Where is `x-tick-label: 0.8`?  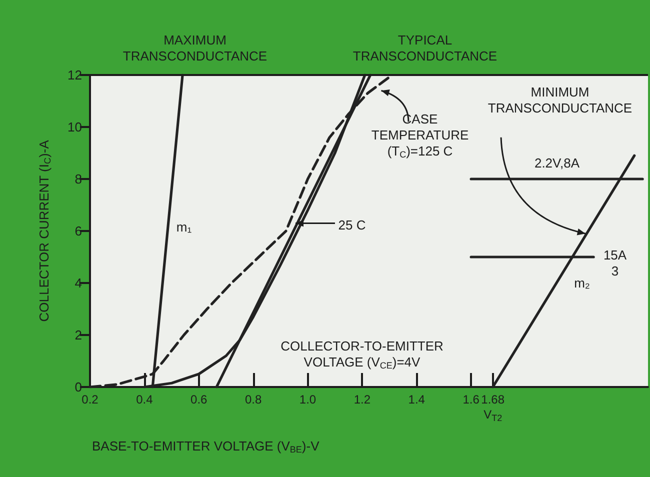 x-tick-label: 0.8 is located at coordinates (253, 399).